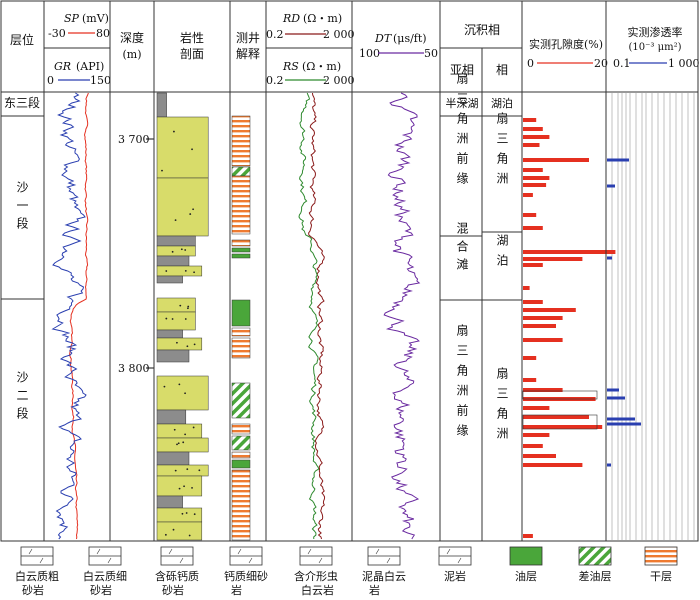 The height and width of the screenshot is (600, 700). Describe the element at coordinates (661, 576) in the screenshot. I see `legend-label-dry-layer: 干层` at that location.